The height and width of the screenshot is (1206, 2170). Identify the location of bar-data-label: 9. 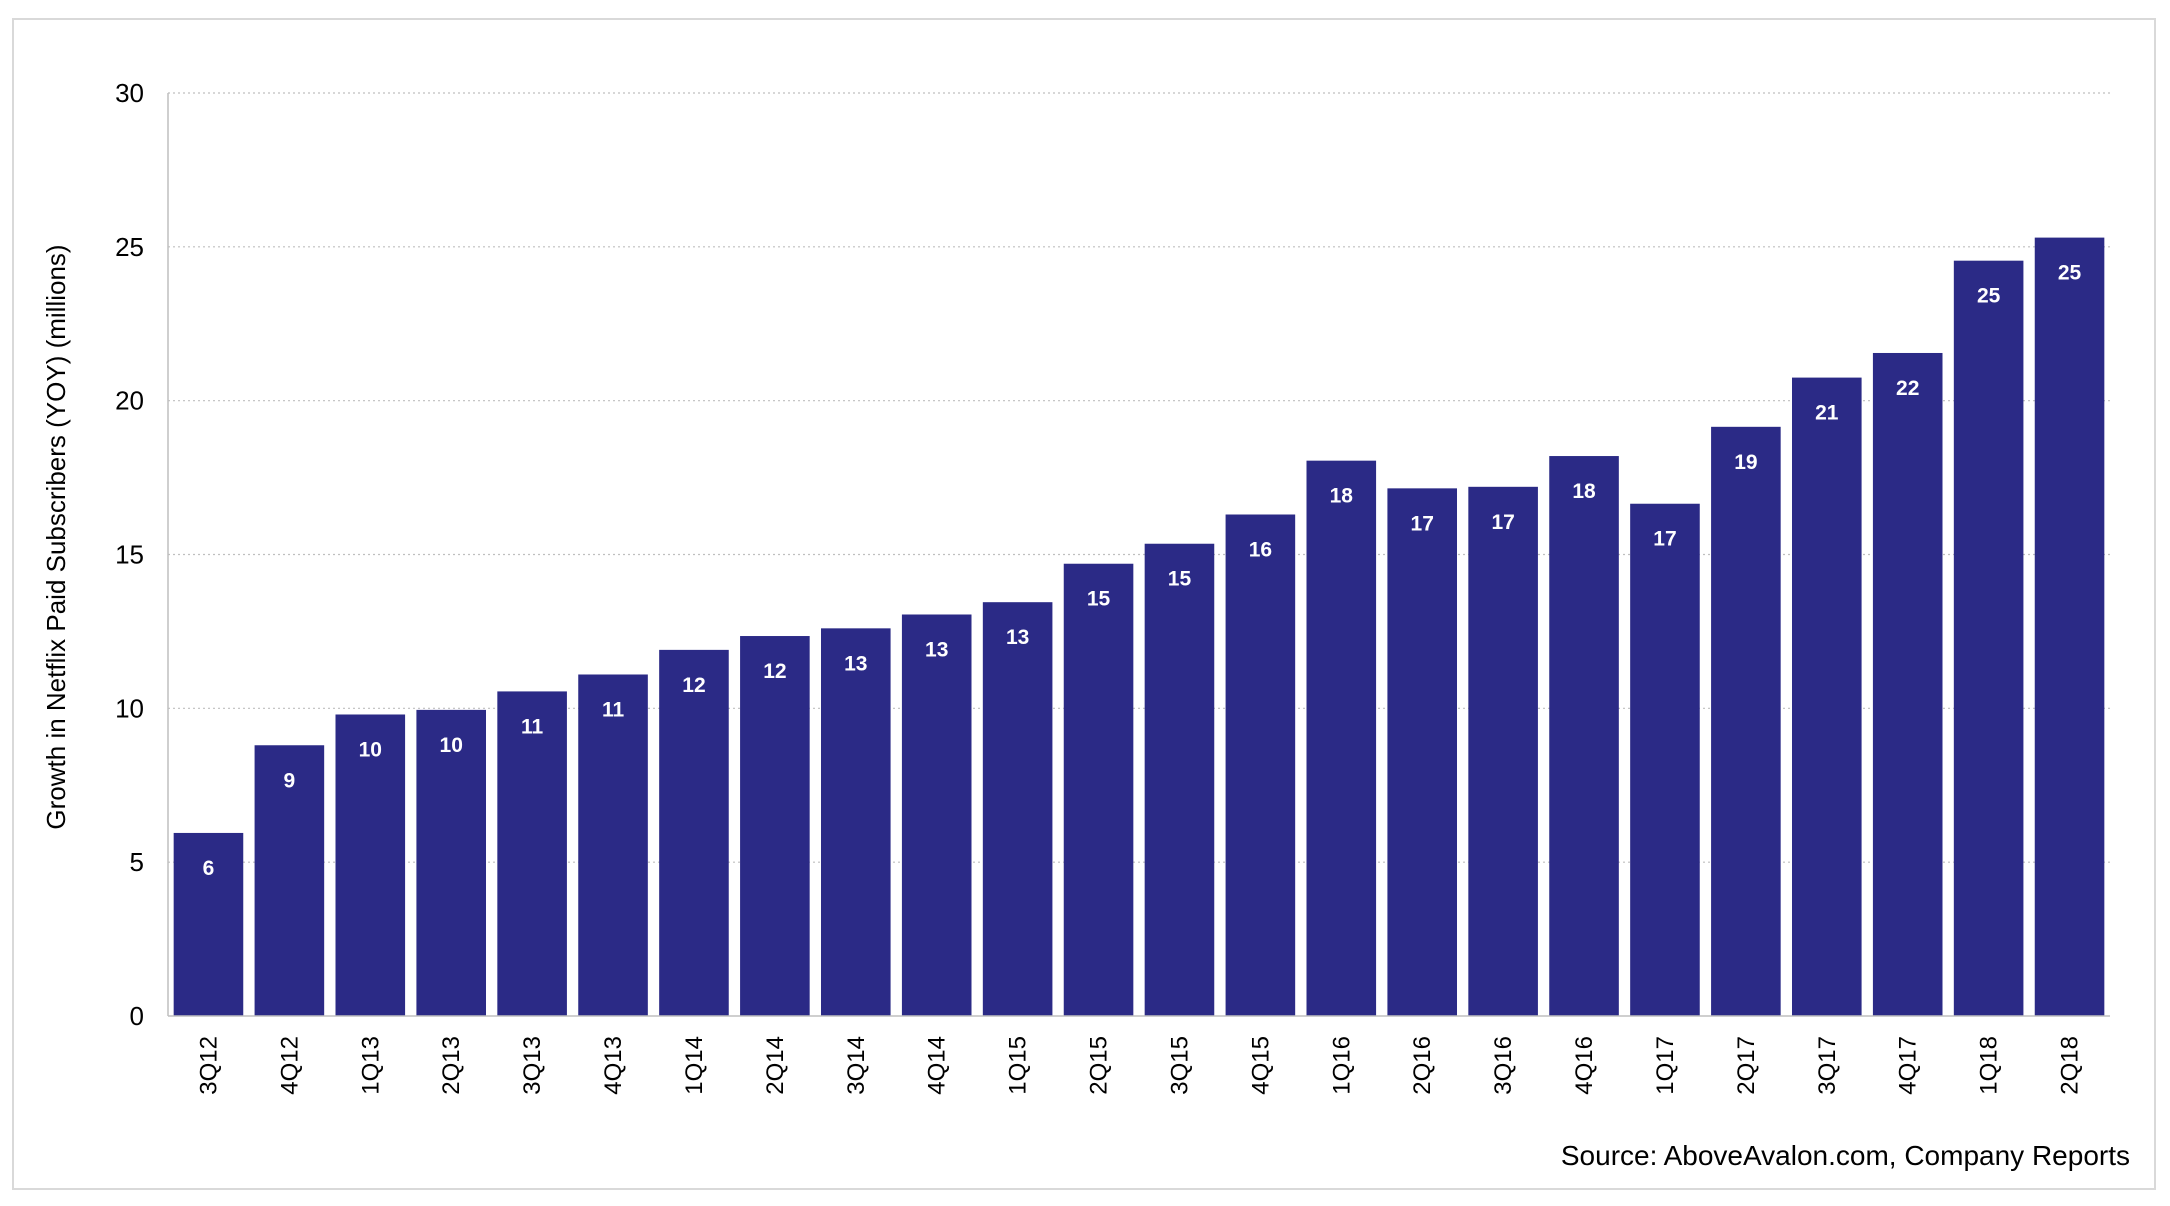
(290, 780).